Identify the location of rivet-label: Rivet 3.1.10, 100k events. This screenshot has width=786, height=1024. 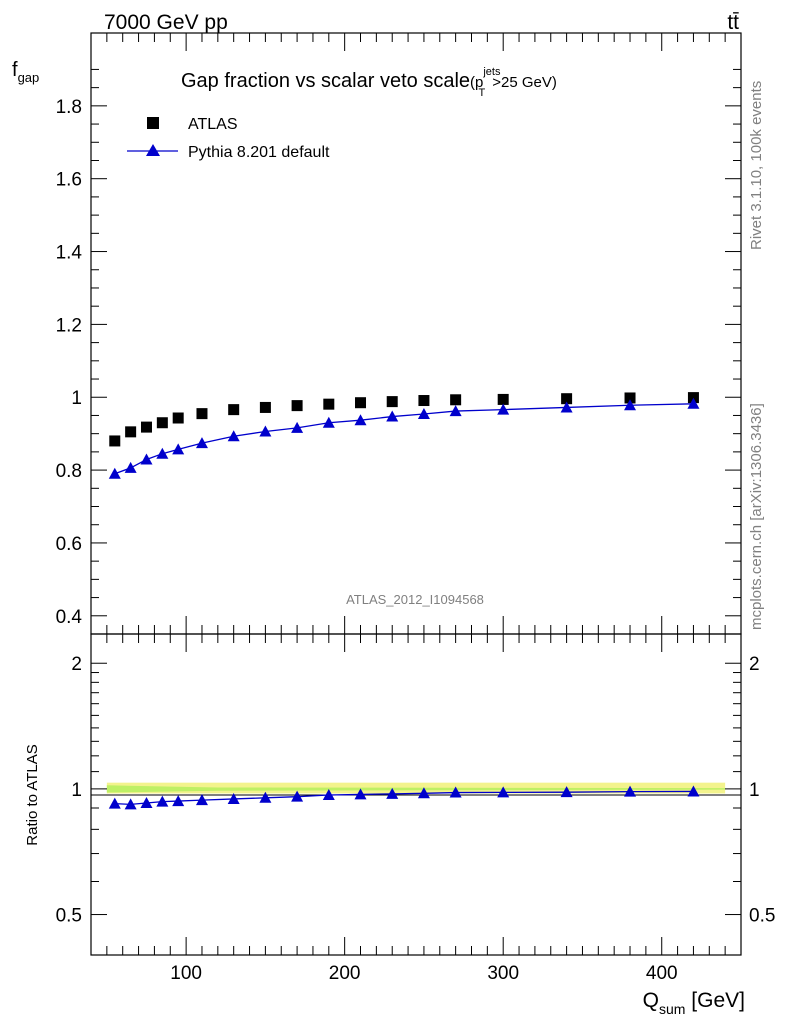
(756, 165).